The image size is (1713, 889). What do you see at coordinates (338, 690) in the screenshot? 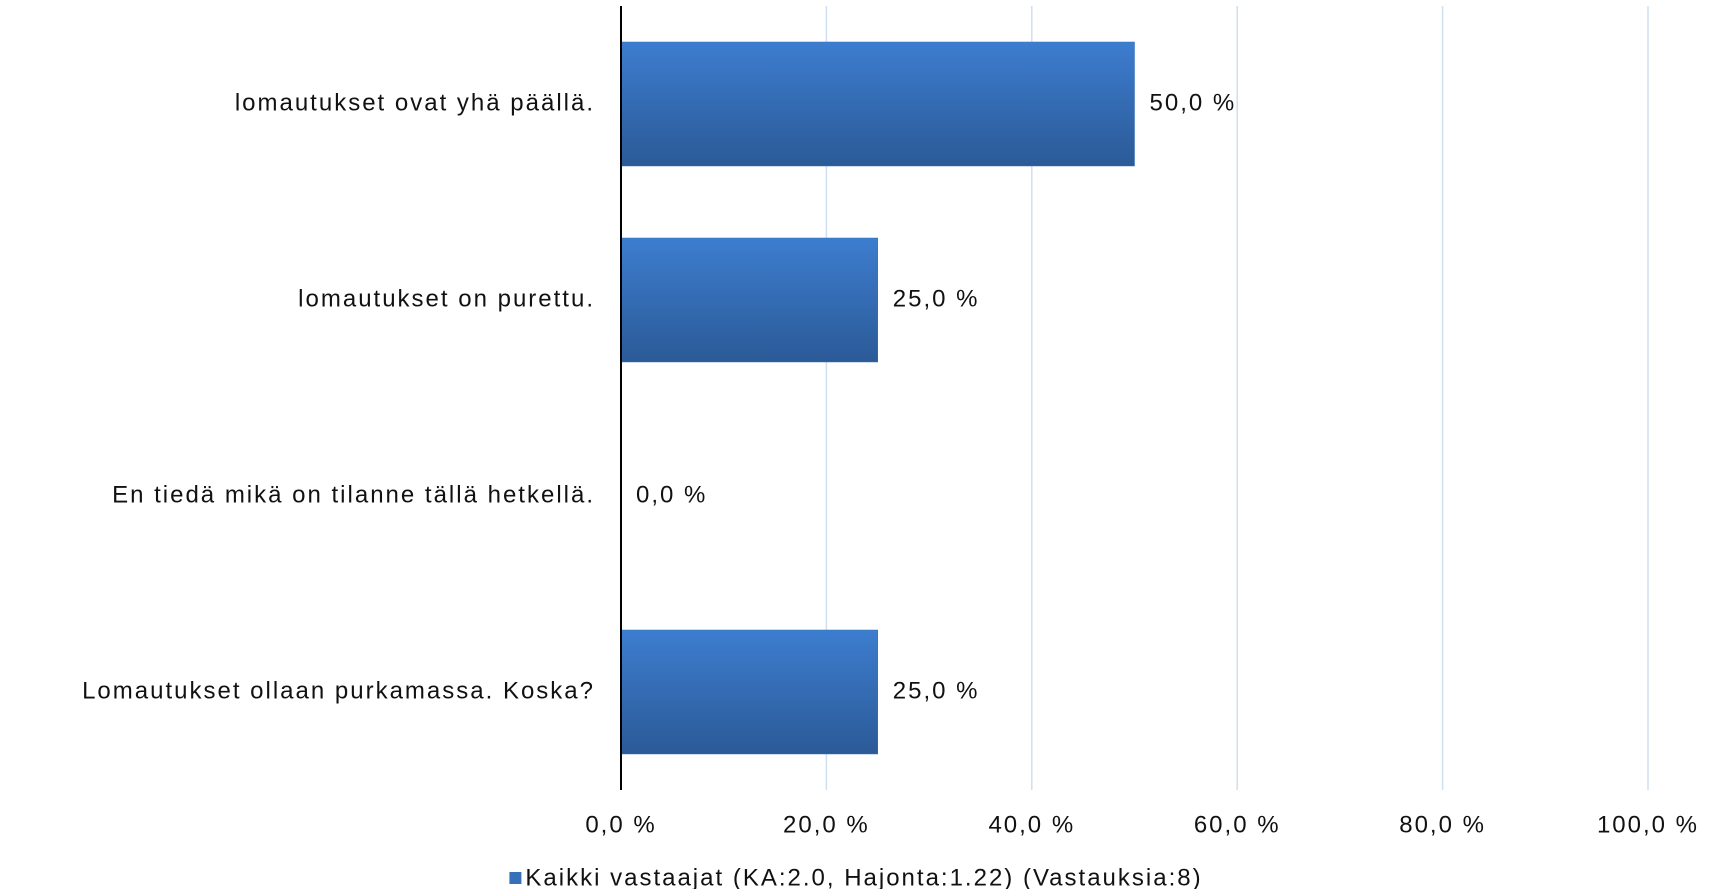
I see `y-tick-label: Lomautukset ollaan purkamassa. Koska?` at bounding box center [338, 690].